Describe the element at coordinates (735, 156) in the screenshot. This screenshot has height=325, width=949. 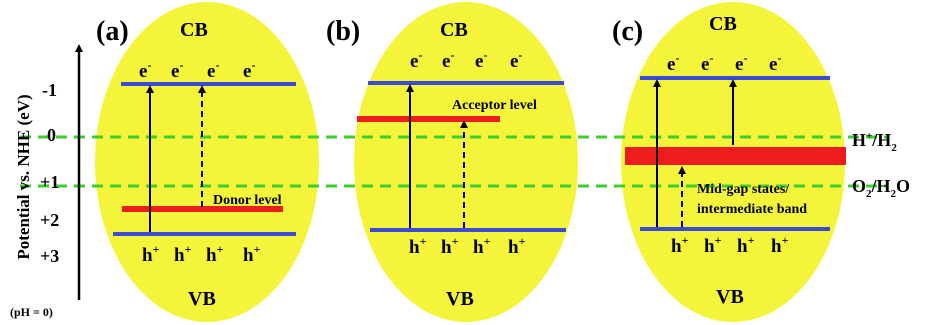
I see `panel-c-midgap-band` at that location.